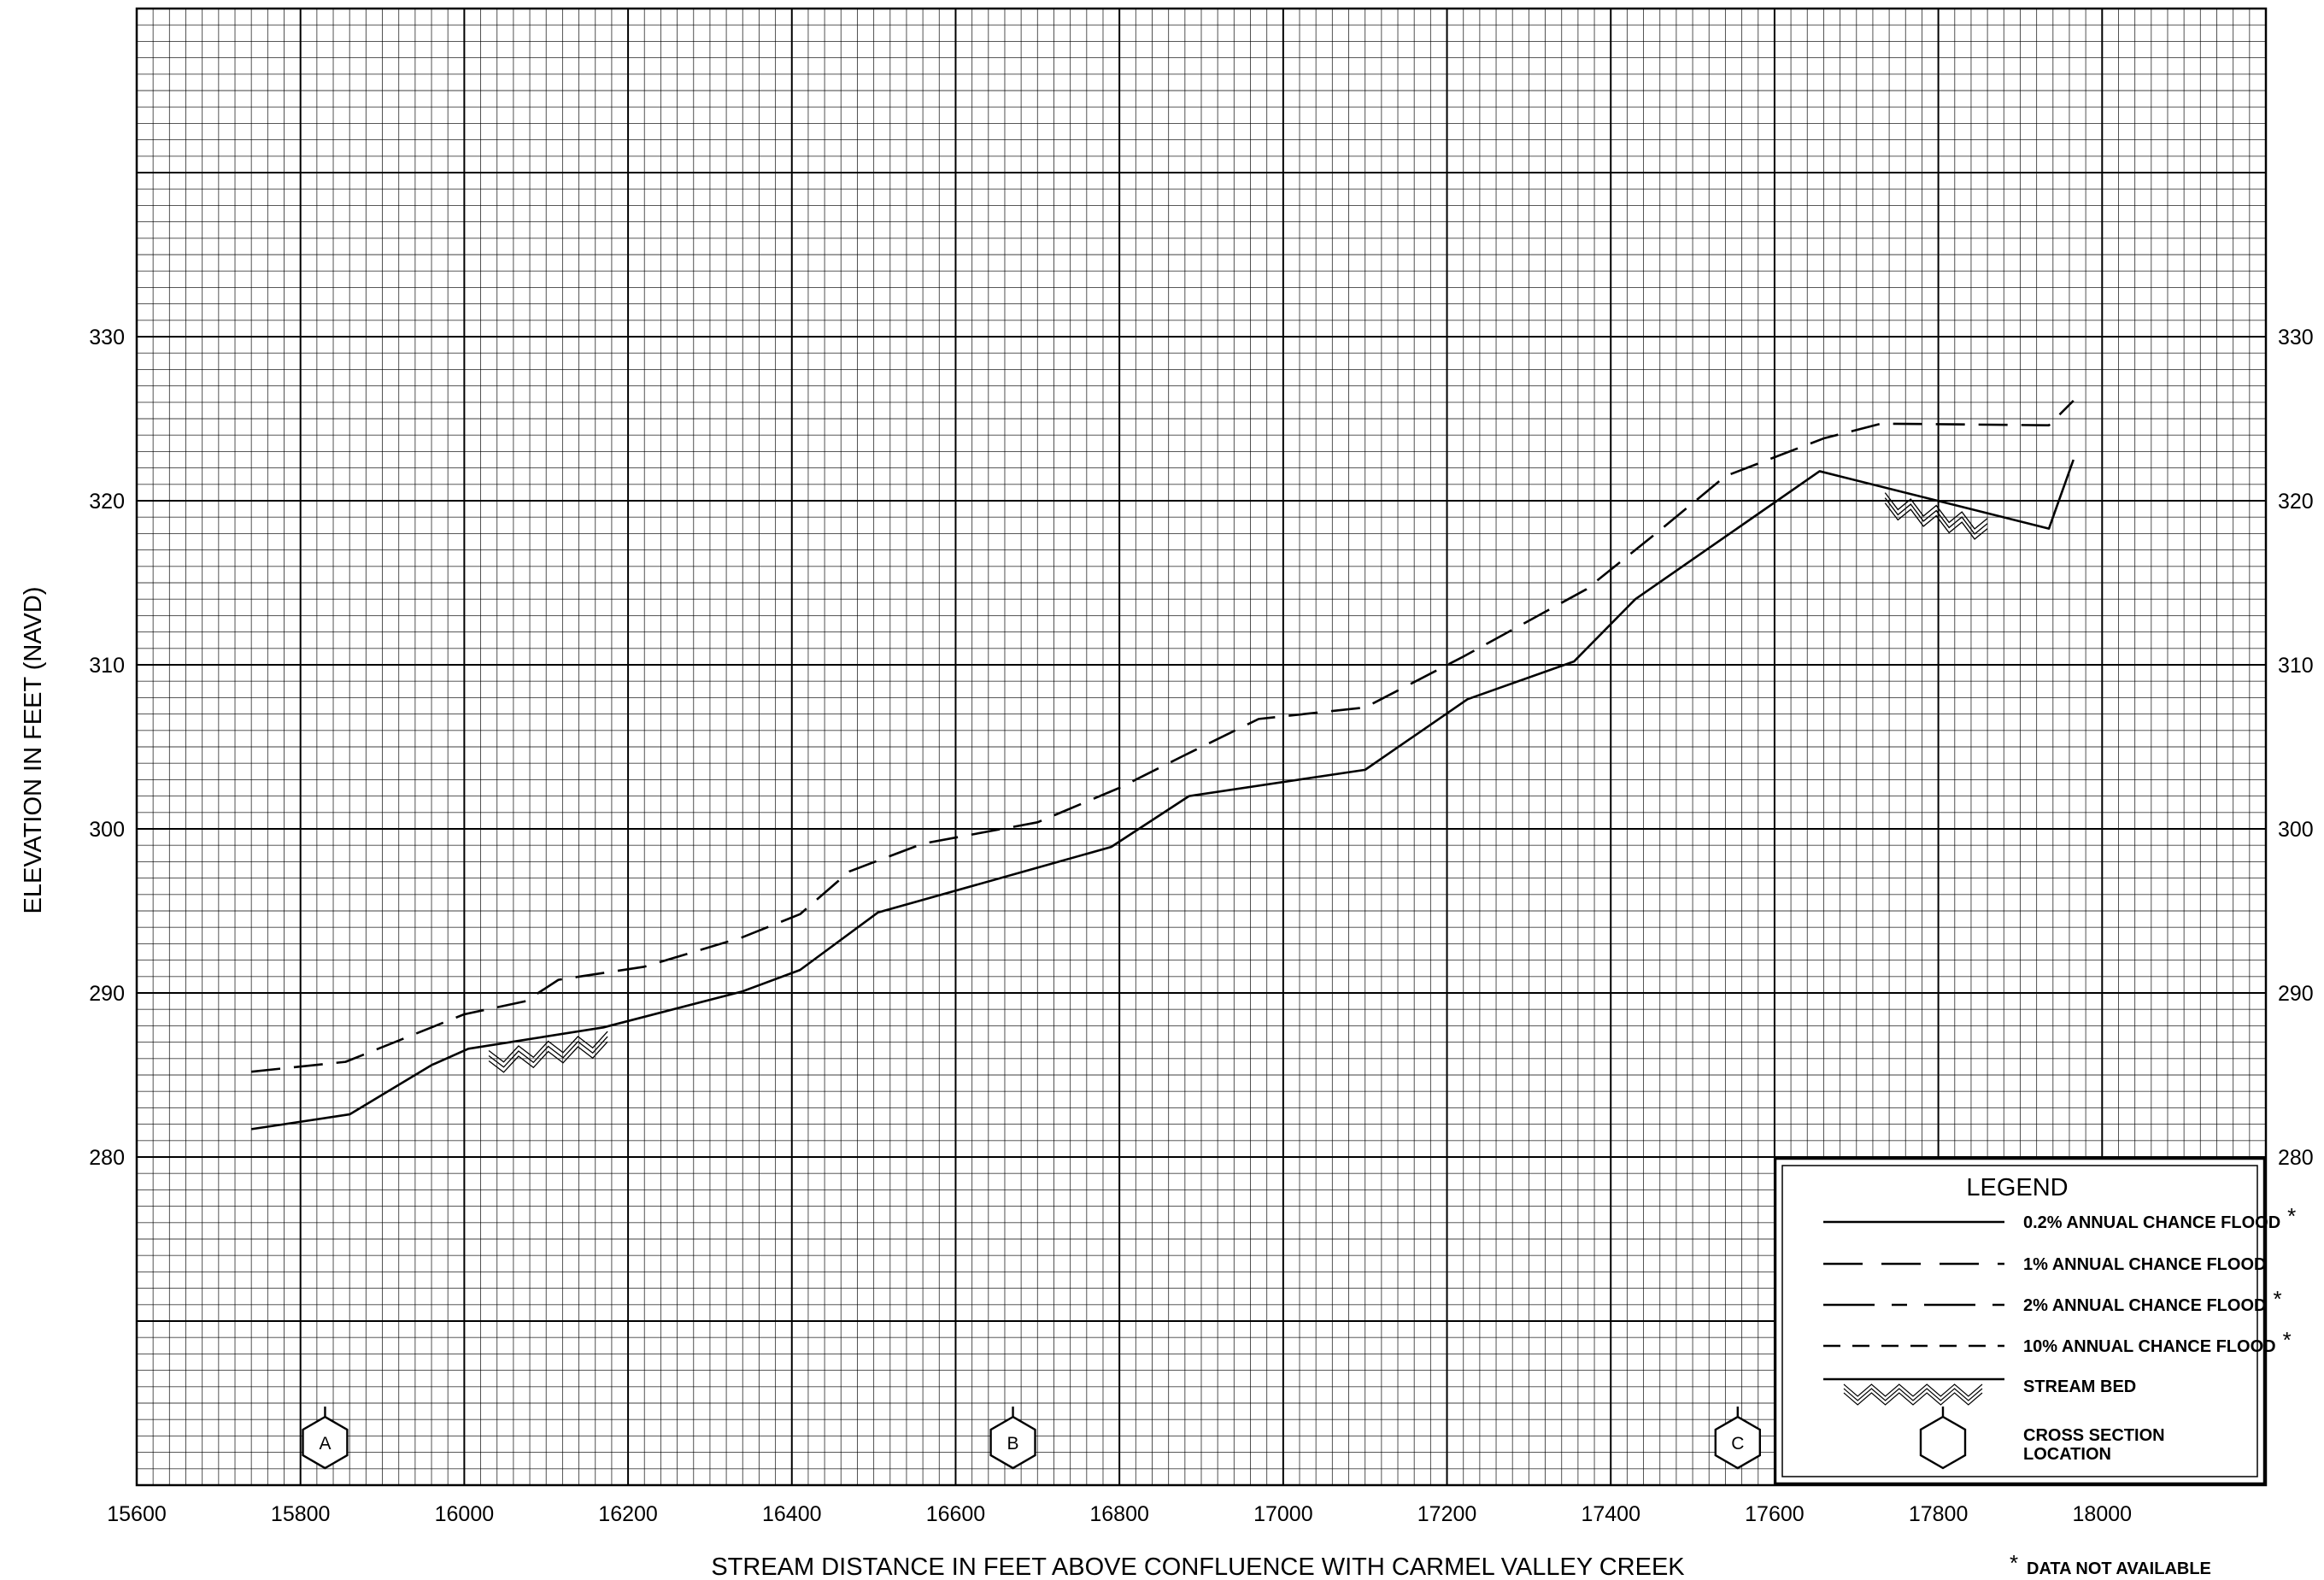  What do you see at coordinates (2149, 1346) in the screenshot?
I see `legend-entry-label: 10% ANNUAL CHANCE FLOOD` at bounding box center [2149, 1346].